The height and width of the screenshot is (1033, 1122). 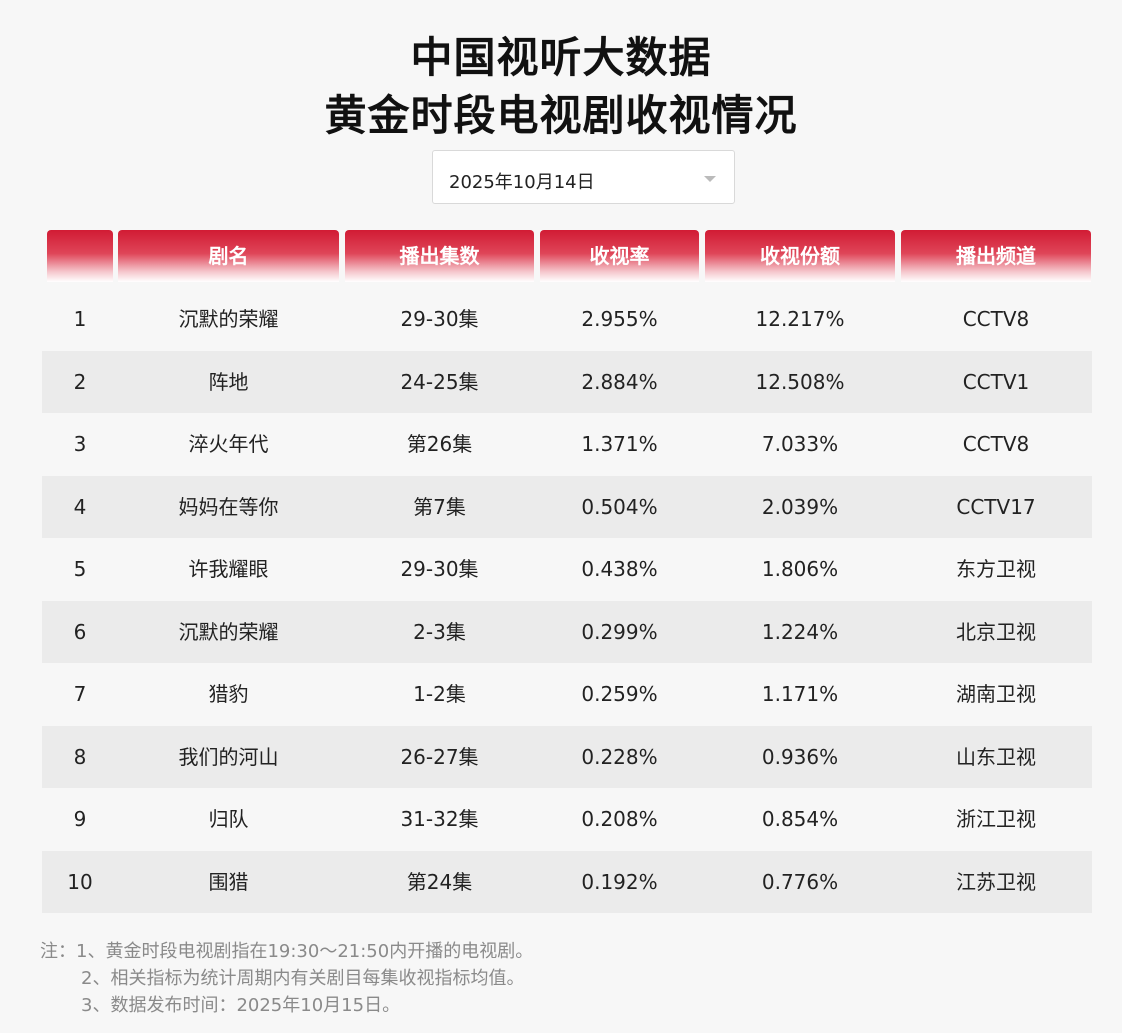 I want to click on cell-rank: 4, so click(x=80, y=507).